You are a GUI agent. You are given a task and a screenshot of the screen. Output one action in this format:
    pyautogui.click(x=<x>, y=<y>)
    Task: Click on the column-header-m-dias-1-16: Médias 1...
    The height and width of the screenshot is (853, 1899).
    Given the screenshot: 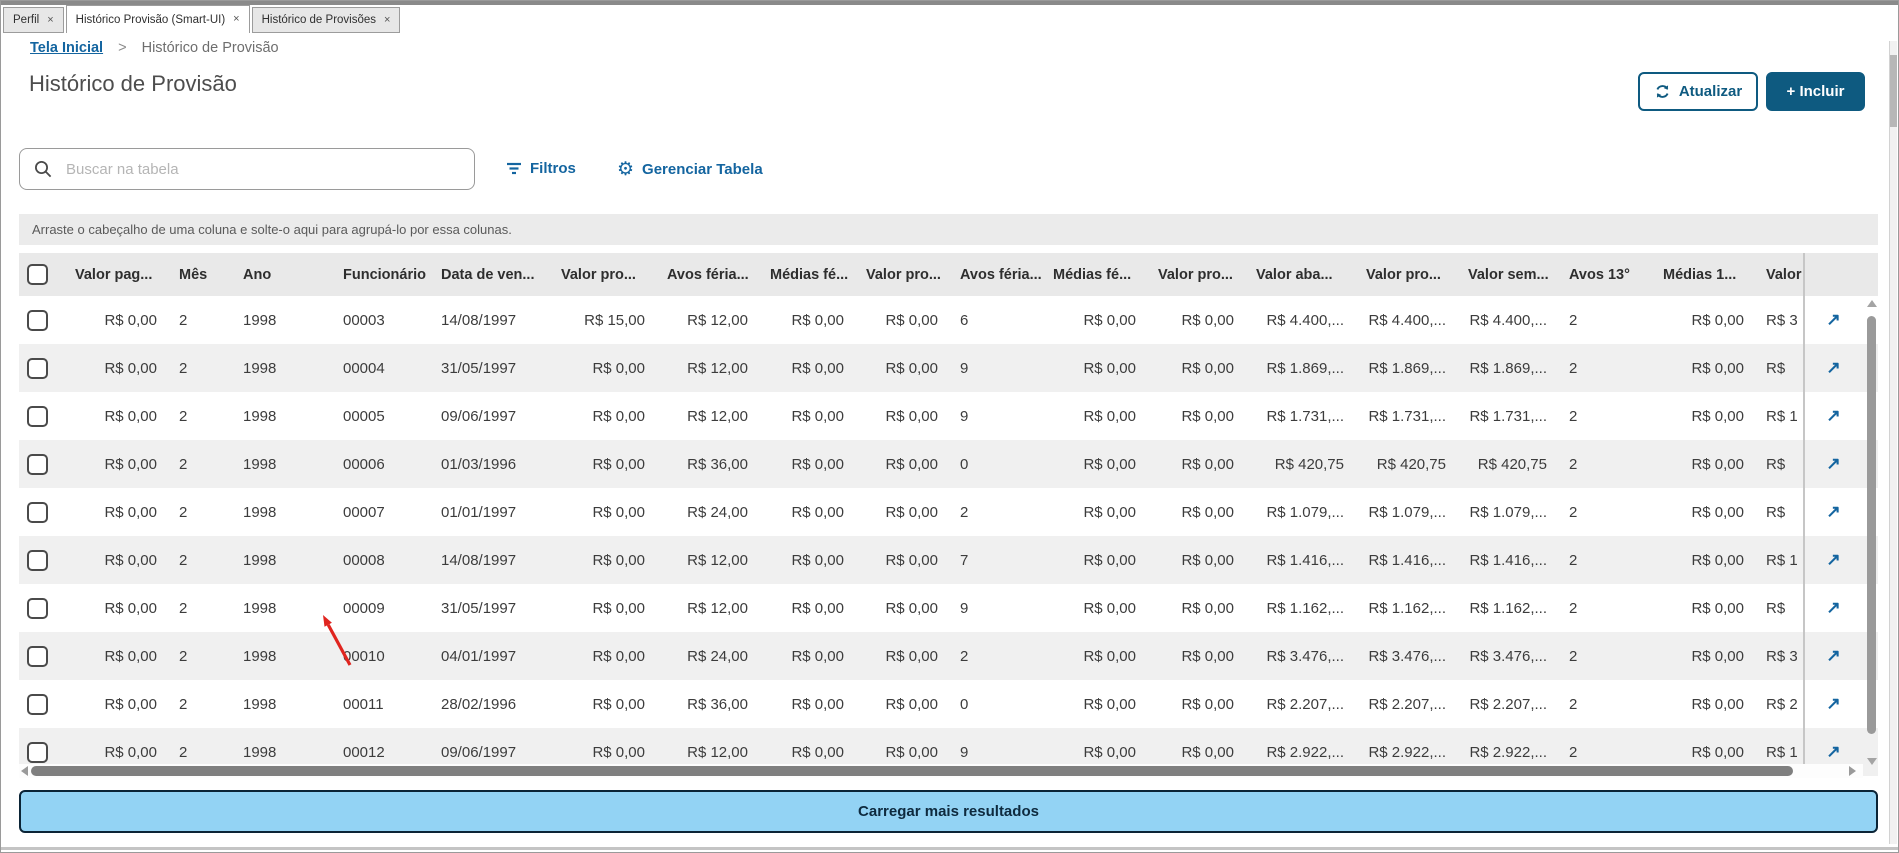 What is the action you would take?
    pyautogui.click(x=1700, y=274)
    